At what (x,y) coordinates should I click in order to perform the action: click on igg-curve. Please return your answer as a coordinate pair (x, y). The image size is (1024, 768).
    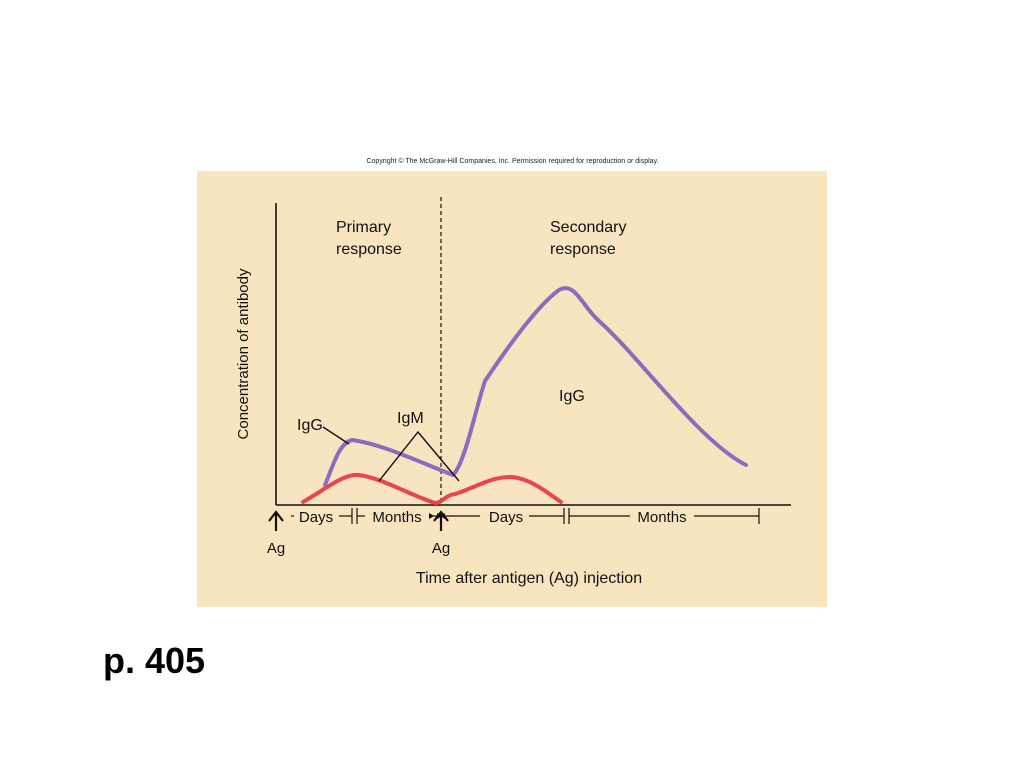
    Looking at the image, I should click on (535, 386).